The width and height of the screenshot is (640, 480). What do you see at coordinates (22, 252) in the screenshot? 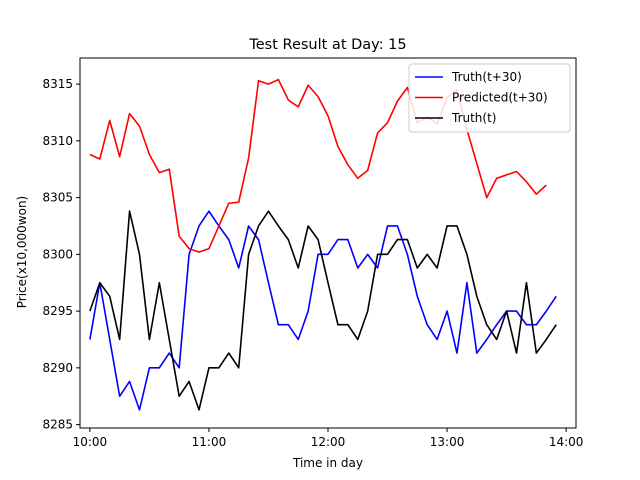
I see `y-axis-label: Price(x10,000won)` at bounding box center [22, 252].